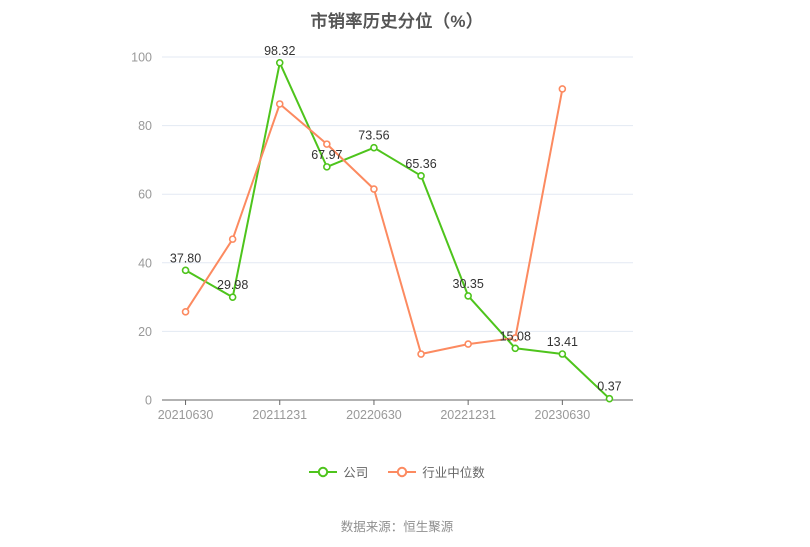 The height and width of the screenshot is (547, 810). What do you see at coordinates (232, 285) in the screenshot?
I see `data-point-label: 29.98` at bounding box center [232, 285].